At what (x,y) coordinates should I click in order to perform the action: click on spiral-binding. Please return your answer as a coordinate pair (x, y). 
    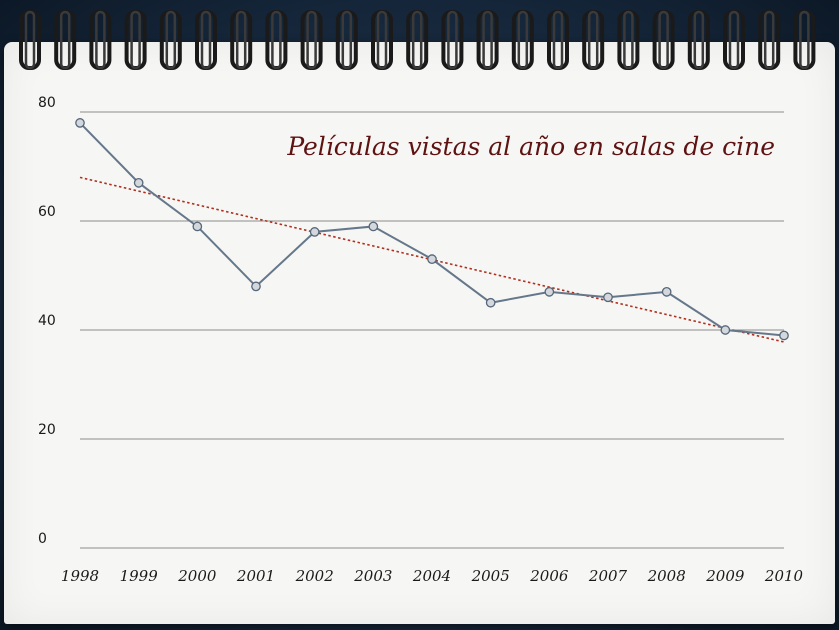
    Looking at the image, I should click on (417, 40).